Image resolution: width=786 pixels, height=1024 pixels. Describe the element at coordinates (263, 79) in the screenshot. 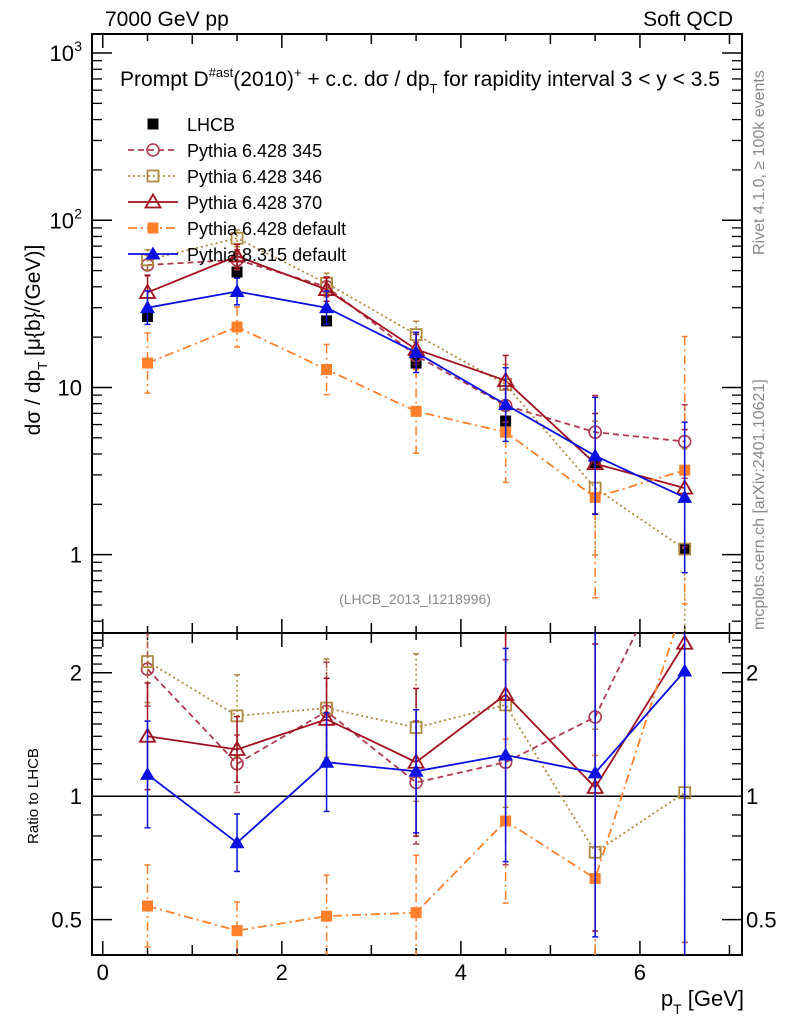

I see `title-part: (2010)` at that location.